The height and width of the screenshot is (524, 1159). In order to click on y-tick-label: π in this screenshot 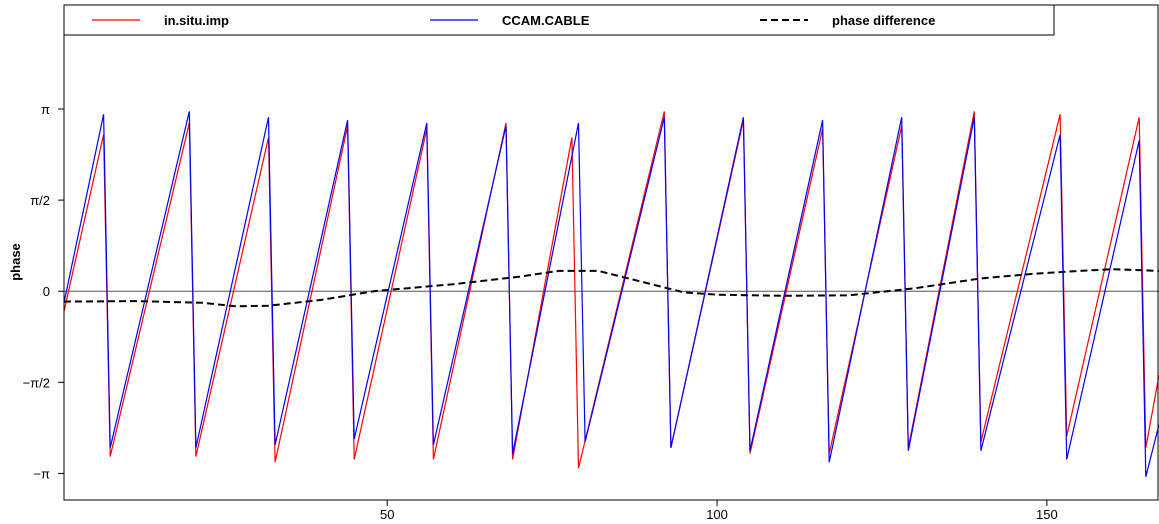, I will do `click(45, 109)`.